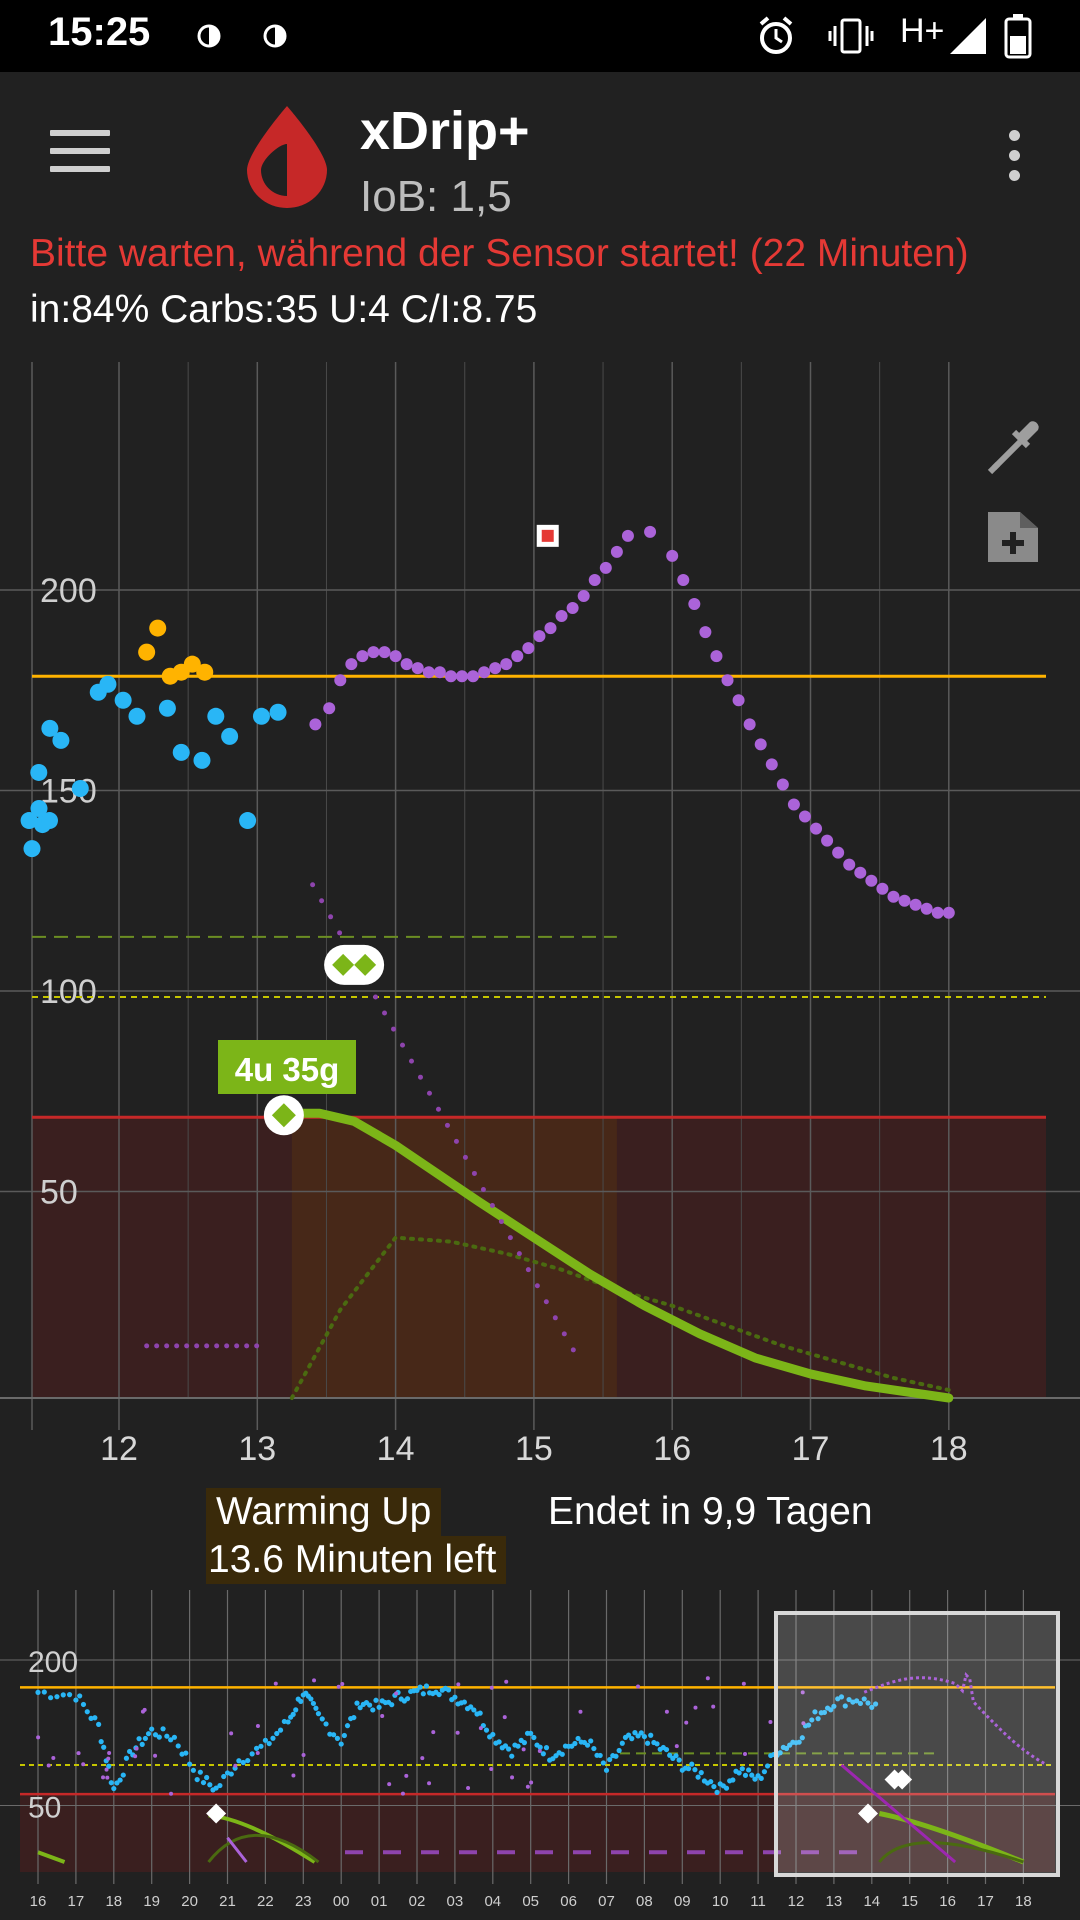 This screenshot has width=1080, height=1920. What do you see at coordinates (917, 1744) in the screenshot?
I see `preview-viewport-window` at bounding box center [917, 1744].